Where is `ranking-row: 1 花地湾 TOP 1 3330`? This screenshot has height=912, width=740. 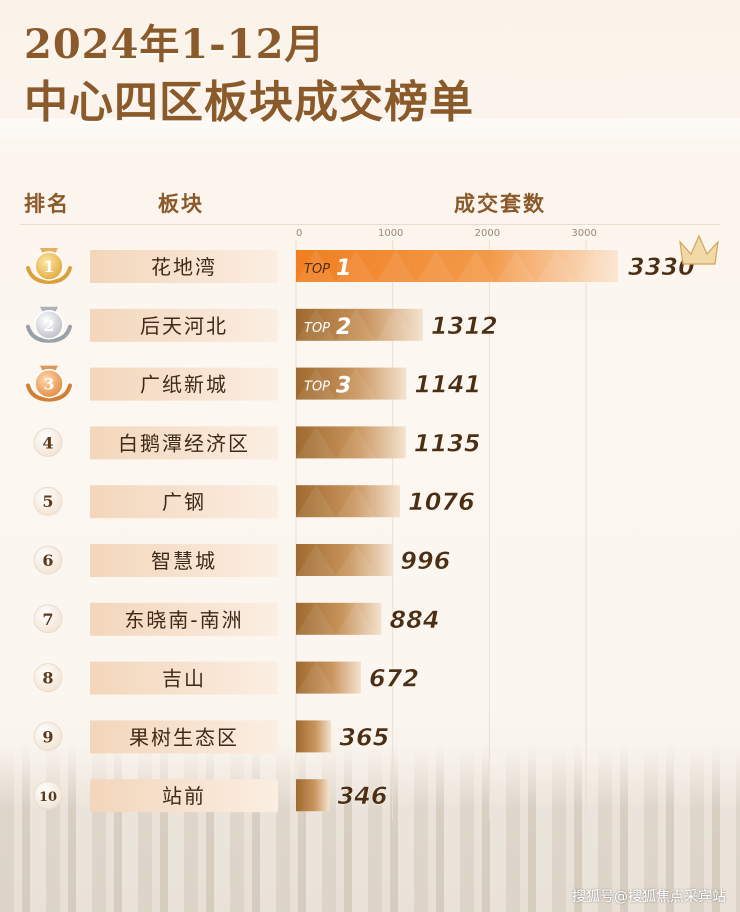
ranking-row: 1 花地湾 TOP 1 3330 is located at coordinates (372, 259).